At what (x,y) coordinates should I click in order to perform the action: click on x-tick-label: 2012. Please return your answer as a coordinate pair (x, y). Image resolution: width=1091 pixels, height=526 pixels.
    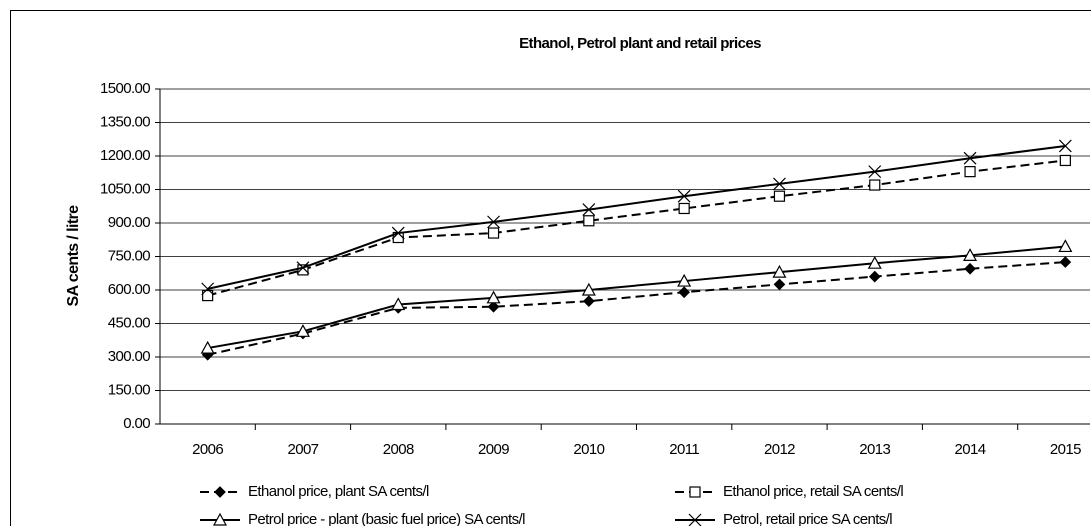
    Looking at the image, I should click on (779, 449).